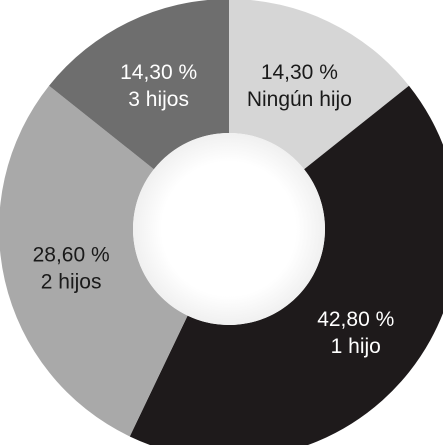  Describe the element at coordinates (71, 254) in the screenshot. I see `slice-percent-label: 28,60 %` at that location.